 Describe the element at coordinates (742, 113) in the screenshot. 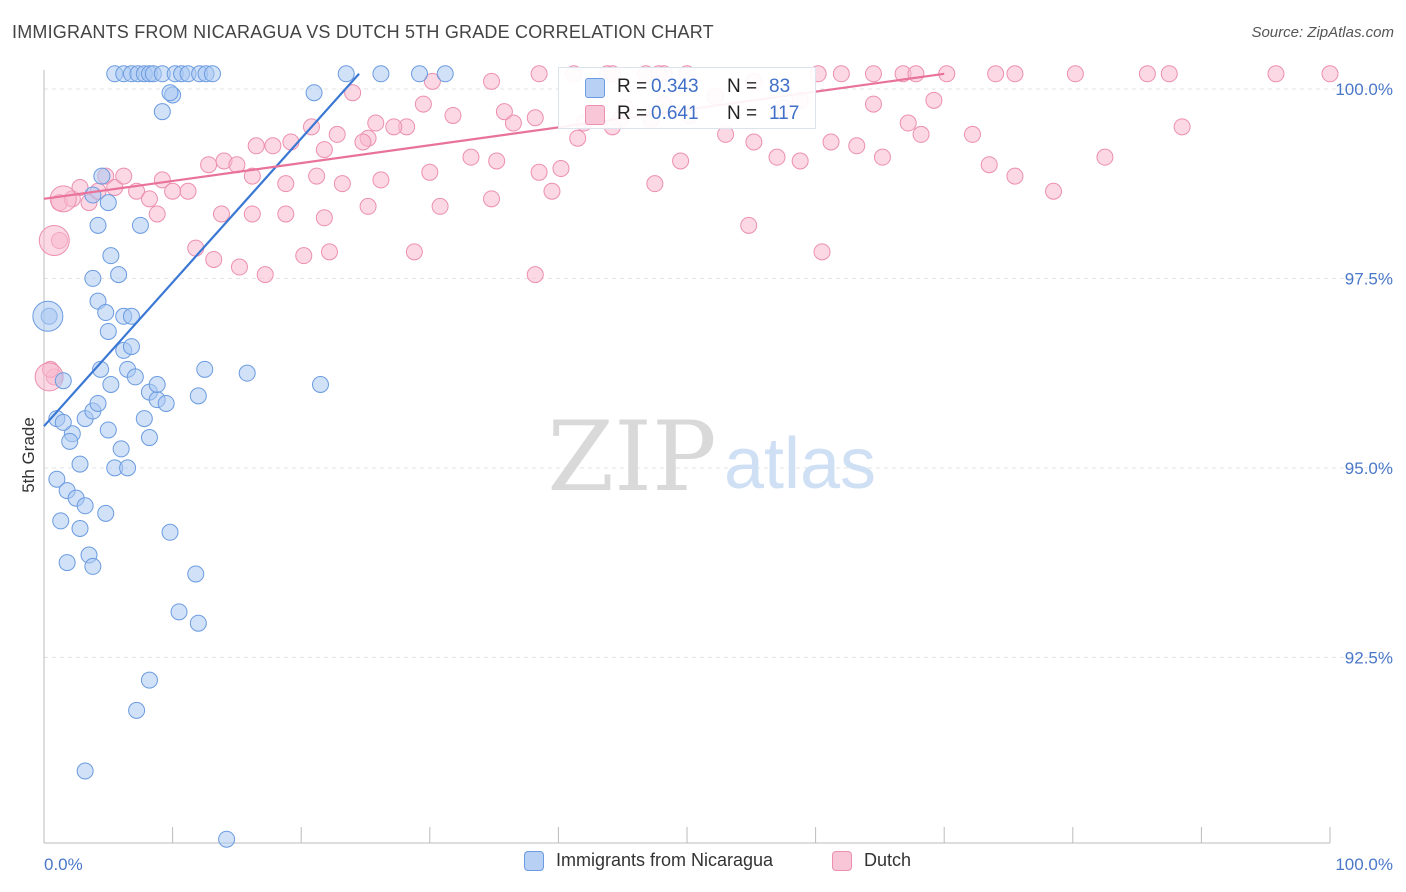

I see `n-label: N =` at that location.